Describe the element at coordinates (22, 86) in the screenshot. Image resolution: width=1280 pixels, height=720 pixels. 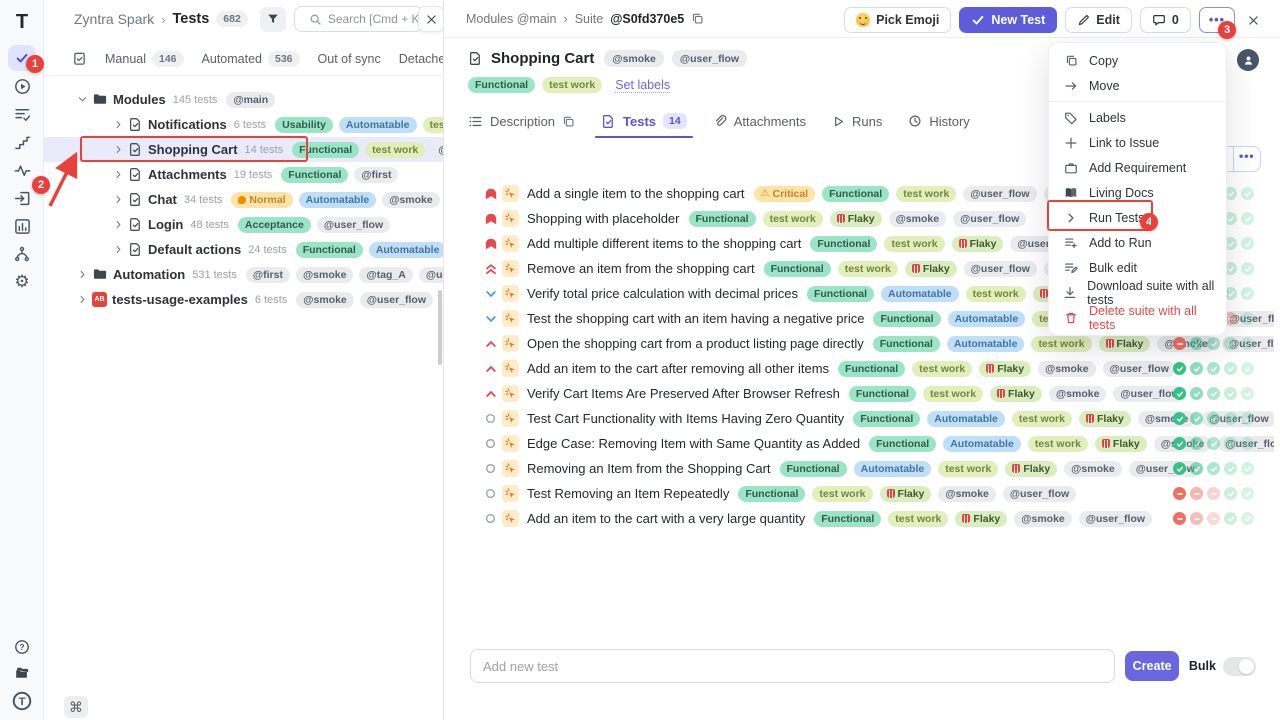
I see `rail-item-play-circle` at that location.